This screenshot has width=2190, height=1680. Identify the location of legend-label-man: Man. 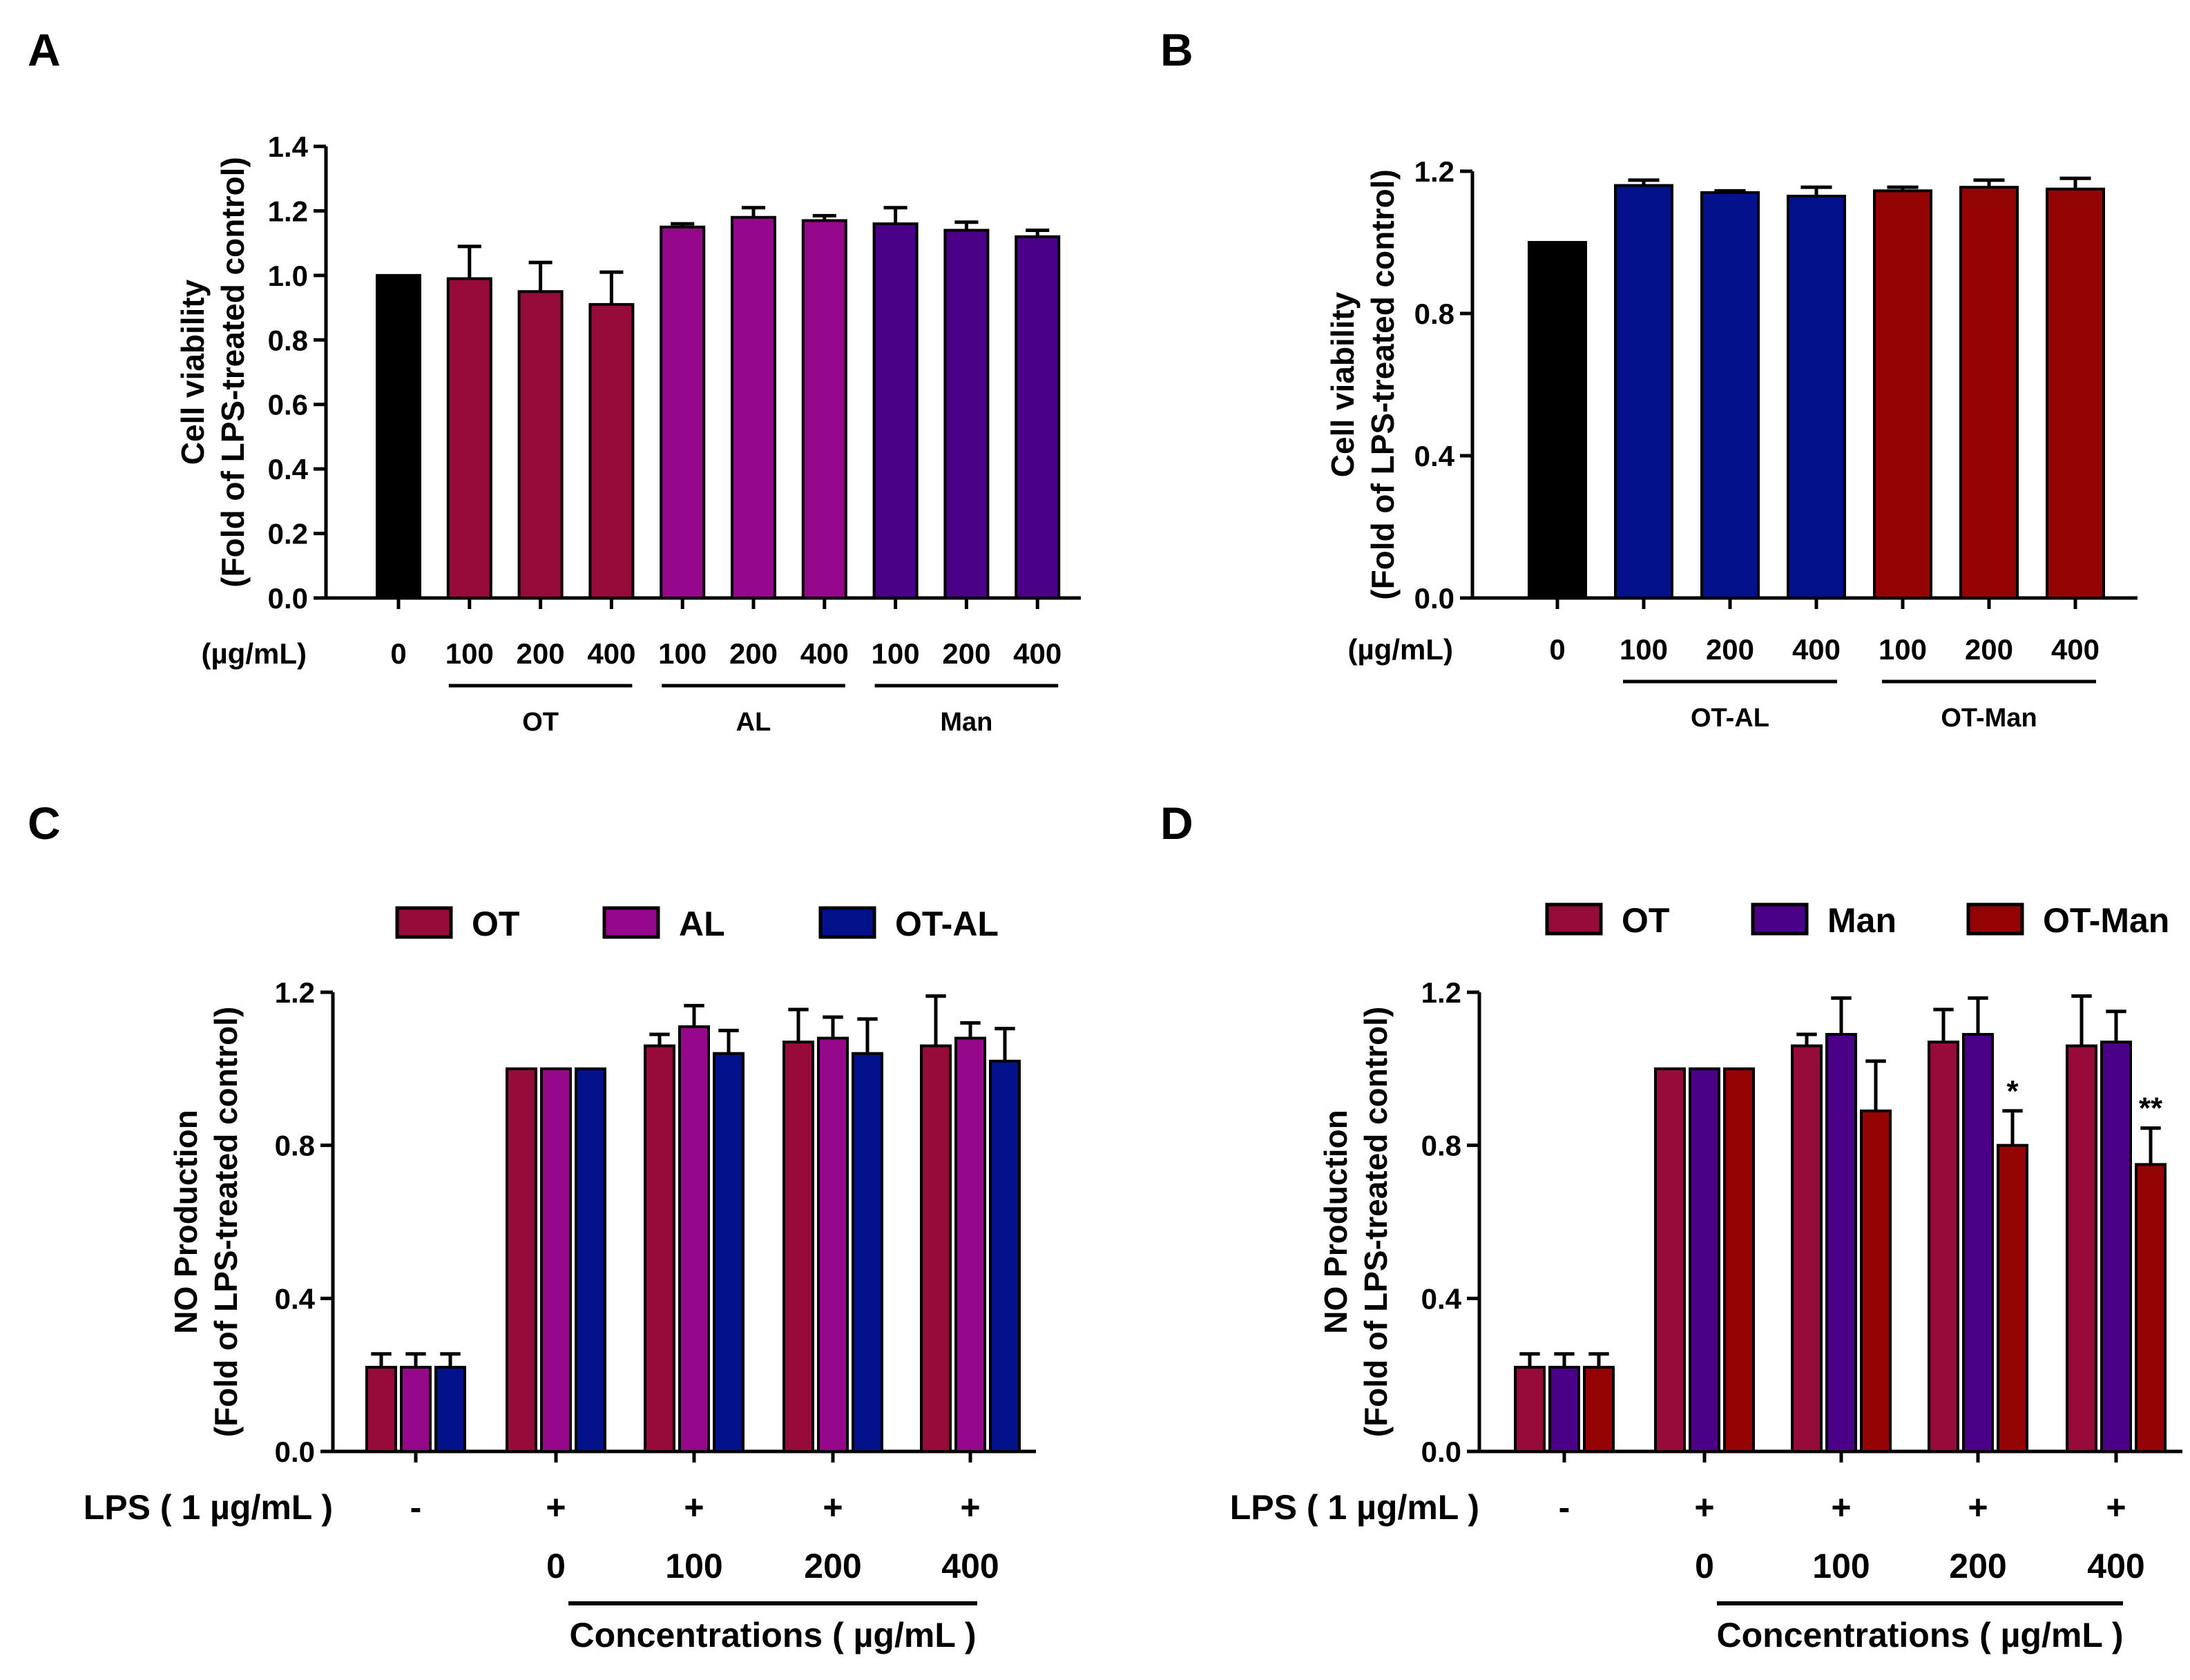
(1862, 920).